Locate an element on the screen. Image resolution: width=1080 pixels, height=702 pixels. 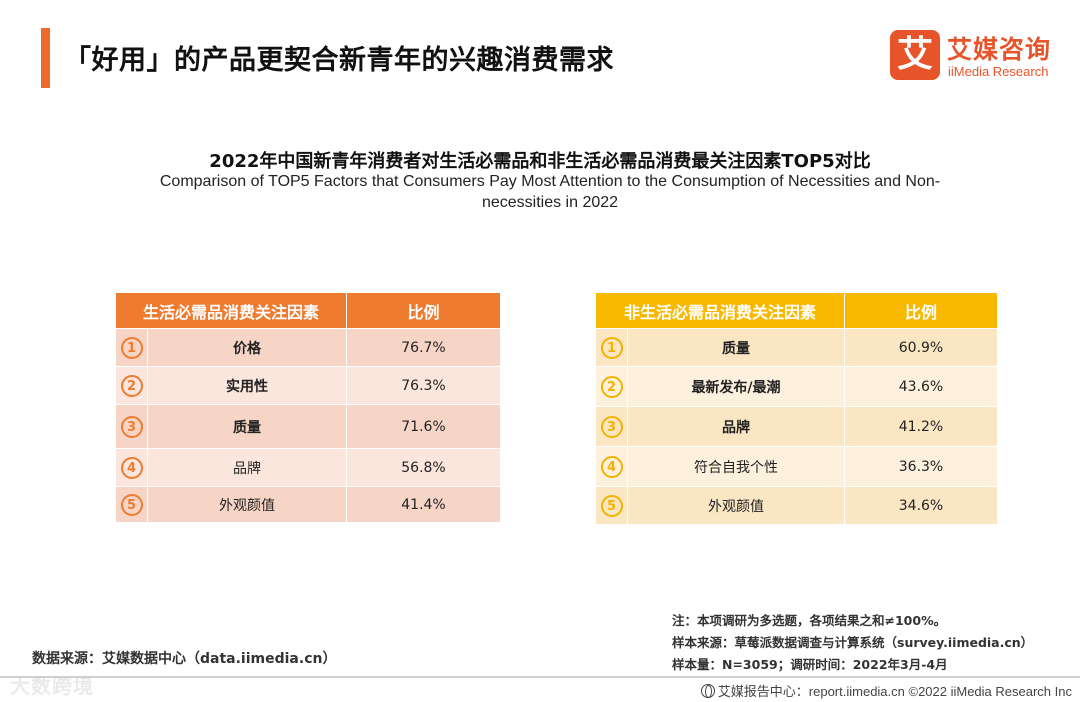
ratio-cell: 43.6% is located at coordinates (921, 386).